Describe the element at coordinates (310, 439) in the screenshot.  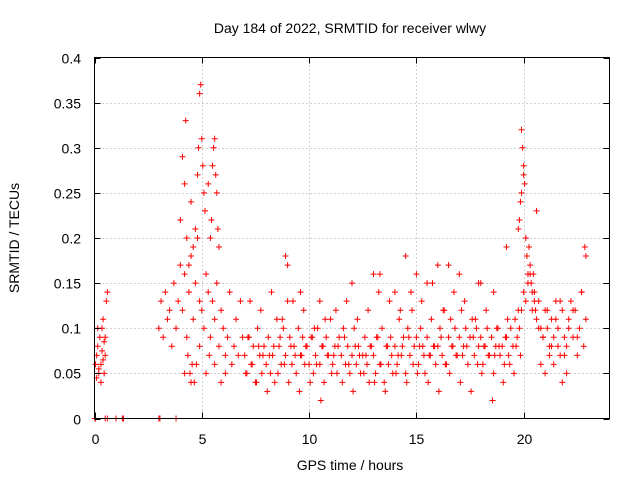
I see `x-tick-label: 10` at that location.